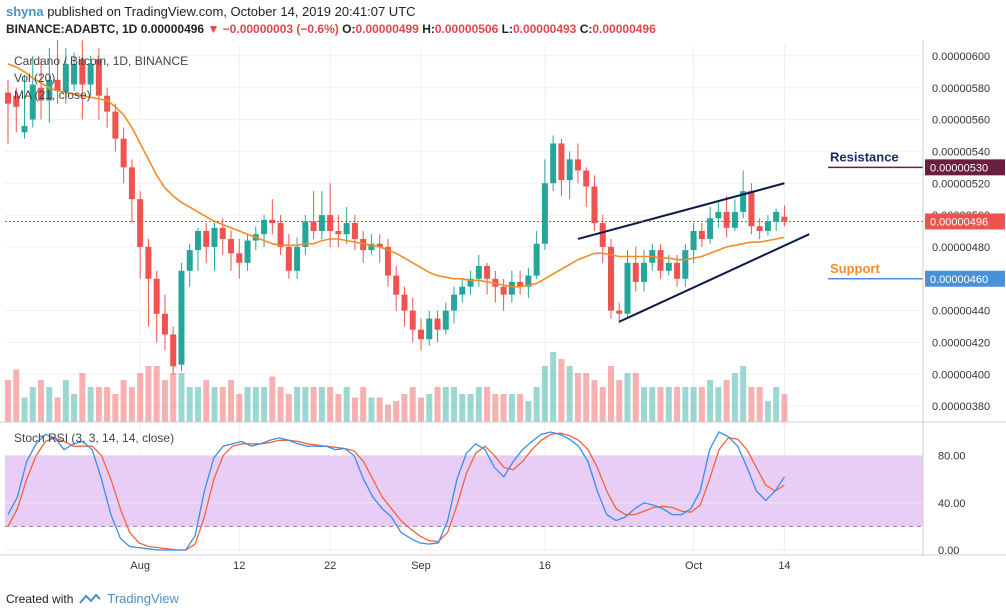 The height and width of the screenshot is (615, 1006). What do you see at coordinates (959, 168) in the screenshot?
I see `resistance-price-text: 0.00000530` at bounding box center [959, 168].